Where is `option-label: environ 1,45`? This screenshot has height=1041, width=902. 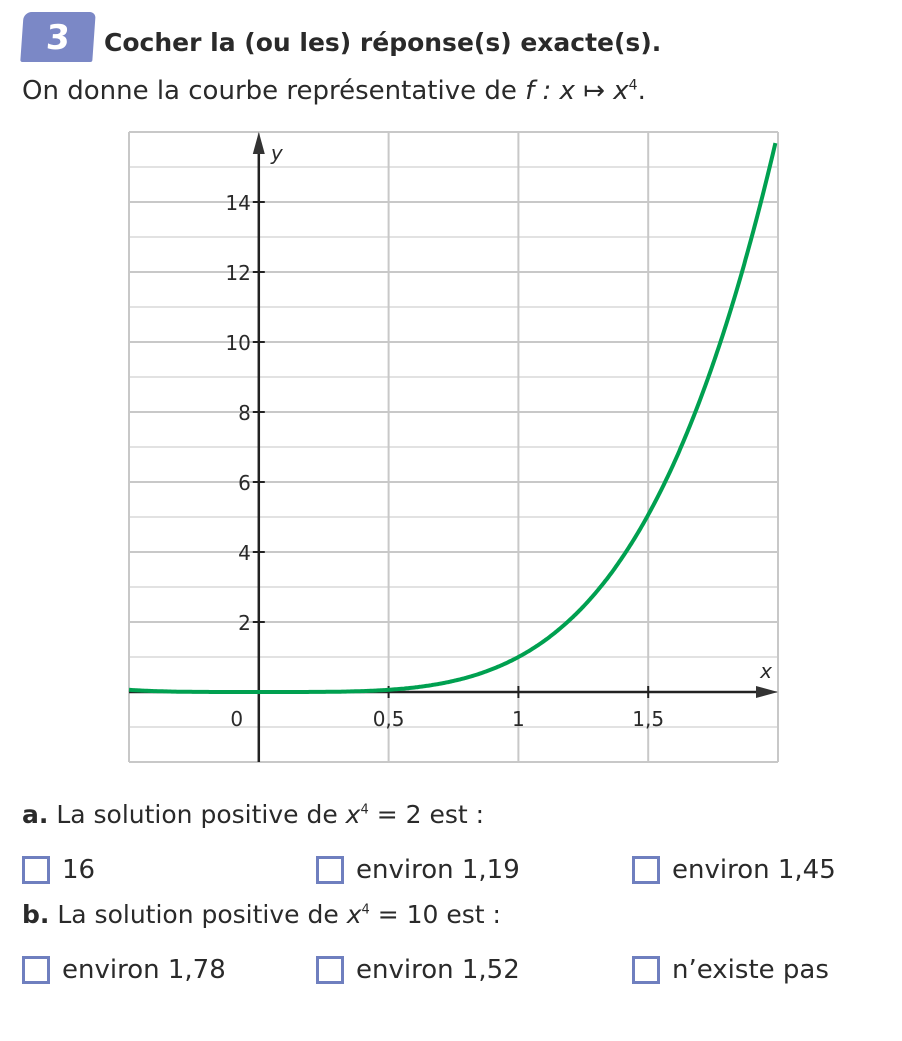 option-label: environ 1,45 is located at coordinates (754, 870).